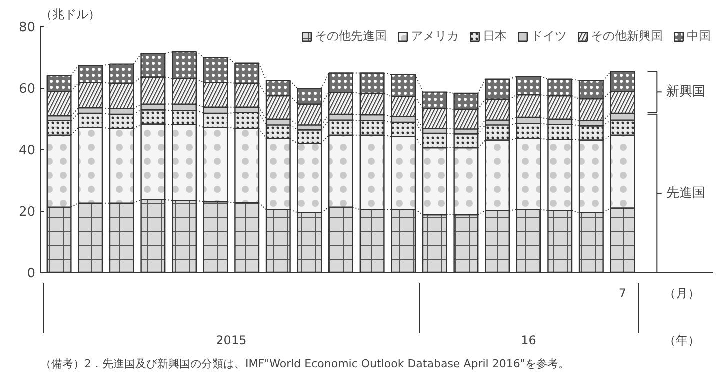  Describe the element at coordinates (435, 36) in the screenshot. I see `legend-label: アメリカ` at that location.